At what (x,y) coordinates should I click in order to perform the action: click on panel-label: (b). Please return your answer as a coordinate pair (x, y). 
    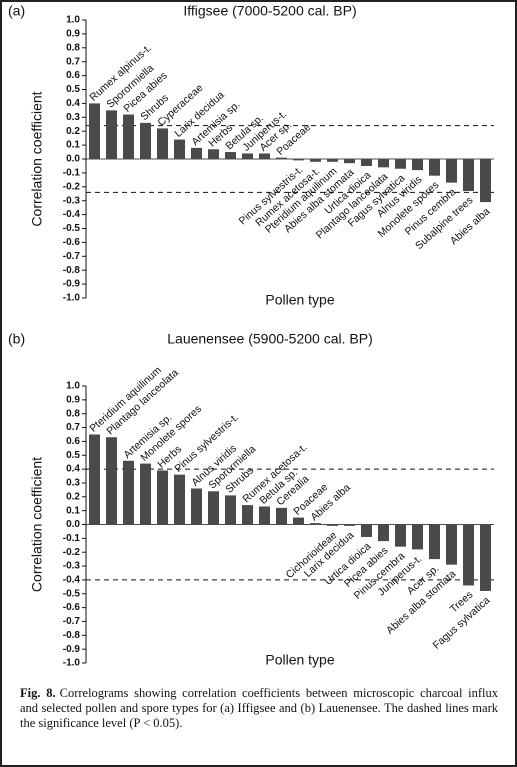
    Looking at the image, I should click on (16, 339).